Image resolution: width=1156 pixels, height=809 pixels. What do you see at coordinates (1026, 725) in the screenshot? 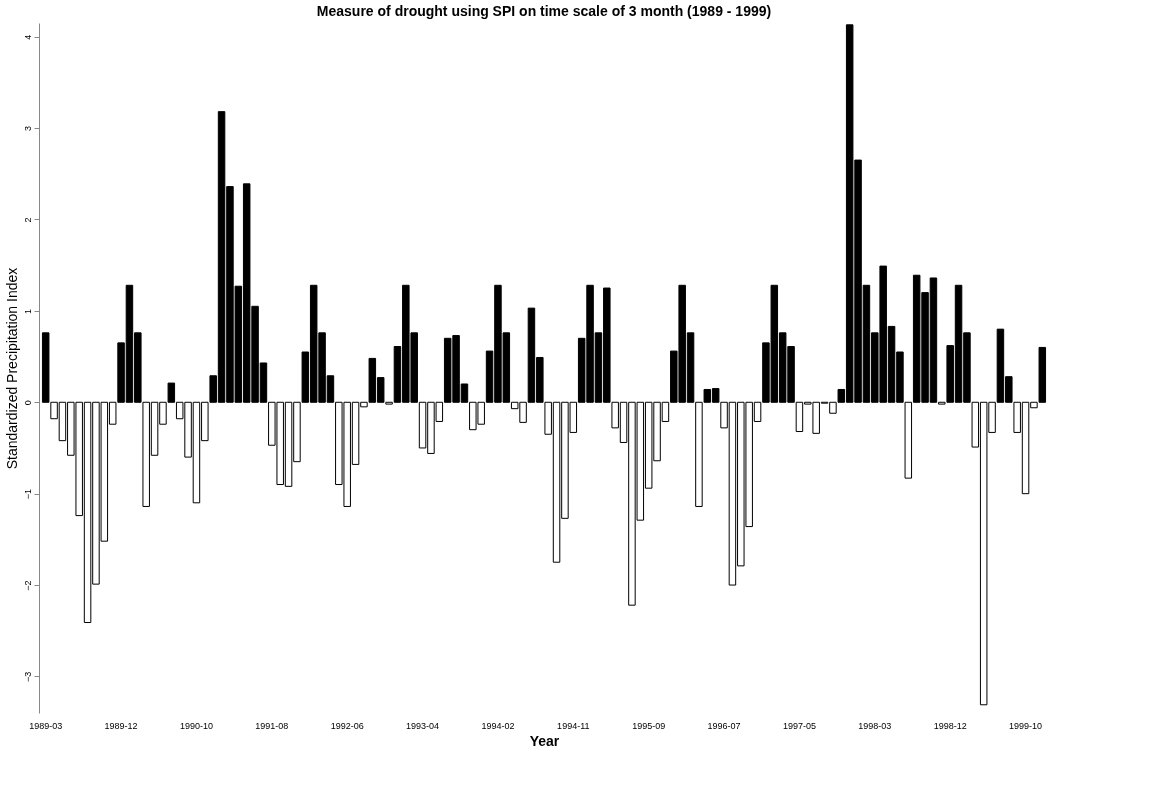
I see `x-tick-label: 1999-10` at bounding box center [1026, 725].